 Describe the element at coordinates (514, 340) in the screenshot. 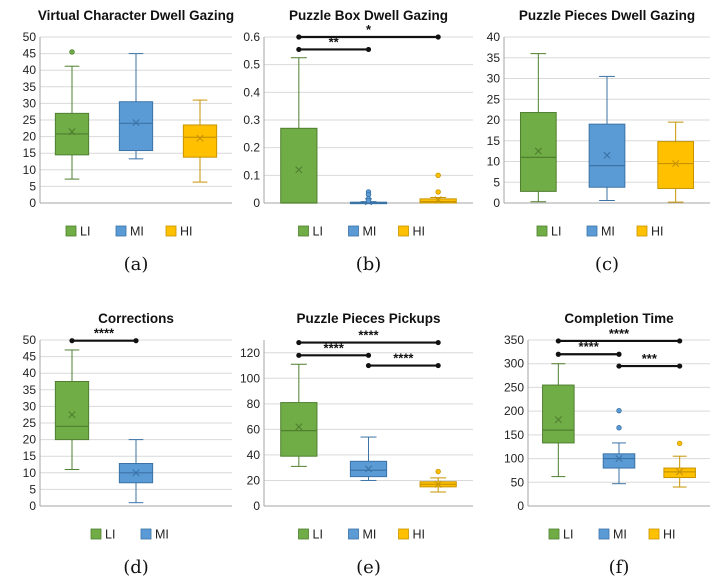

I see `y-tick-label: 350` at that location.